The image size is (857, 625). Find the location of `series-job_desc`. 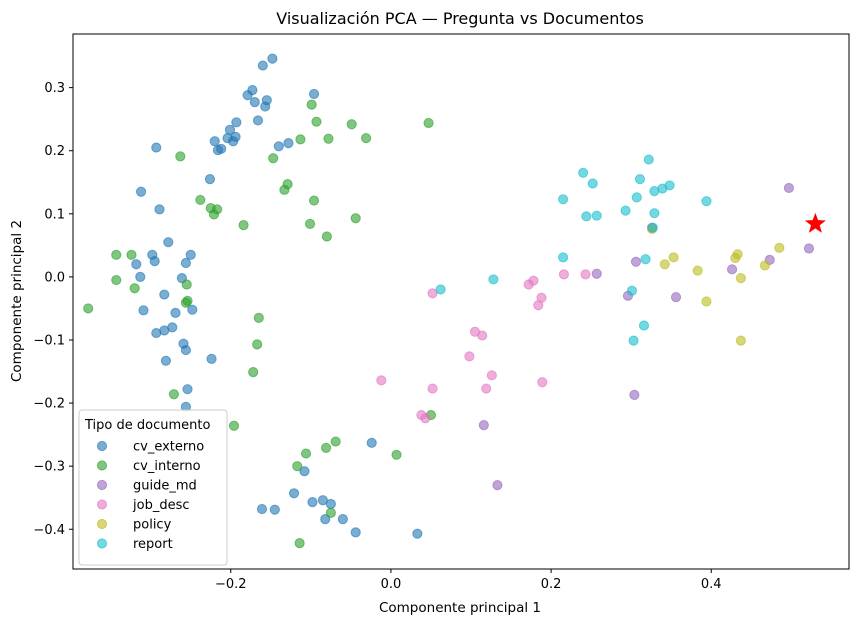

series-job_desc is located at coordinates (483, 346).